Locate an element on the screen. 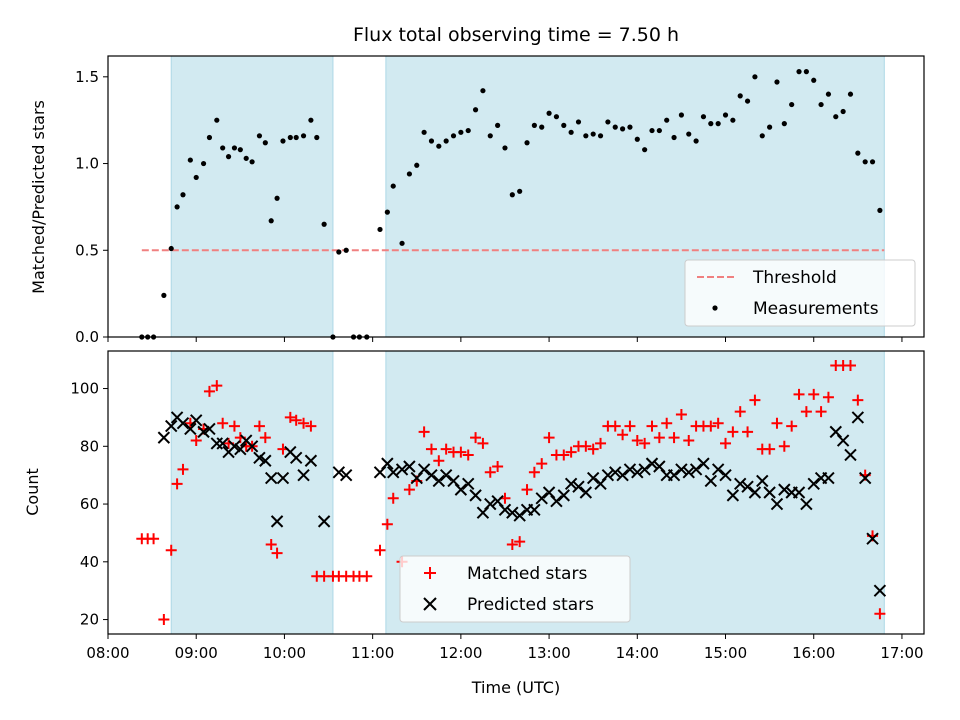 The height and width of the screenshot is (720, 960). xtick-label-10-00: 10:00 is located at coordinates (284, 653).